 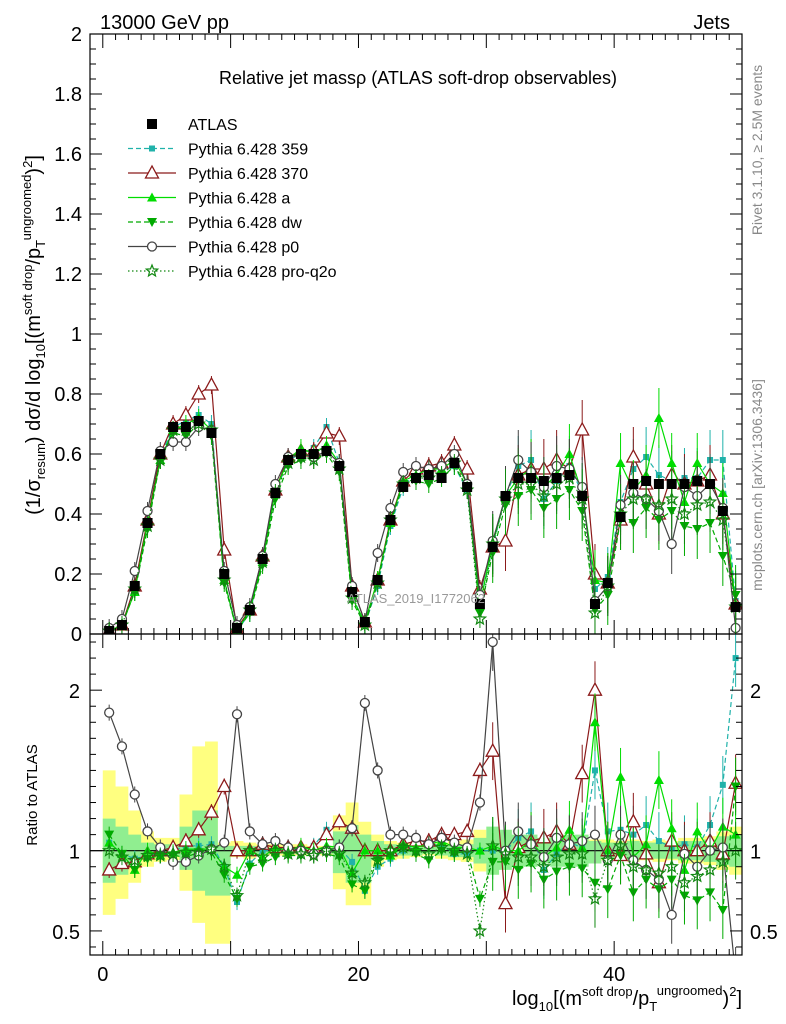 What do you see at coordinates (74, 853) in the screenshot?
I see `ratio-ytick-label: 1` at bounding box center [74, 853].